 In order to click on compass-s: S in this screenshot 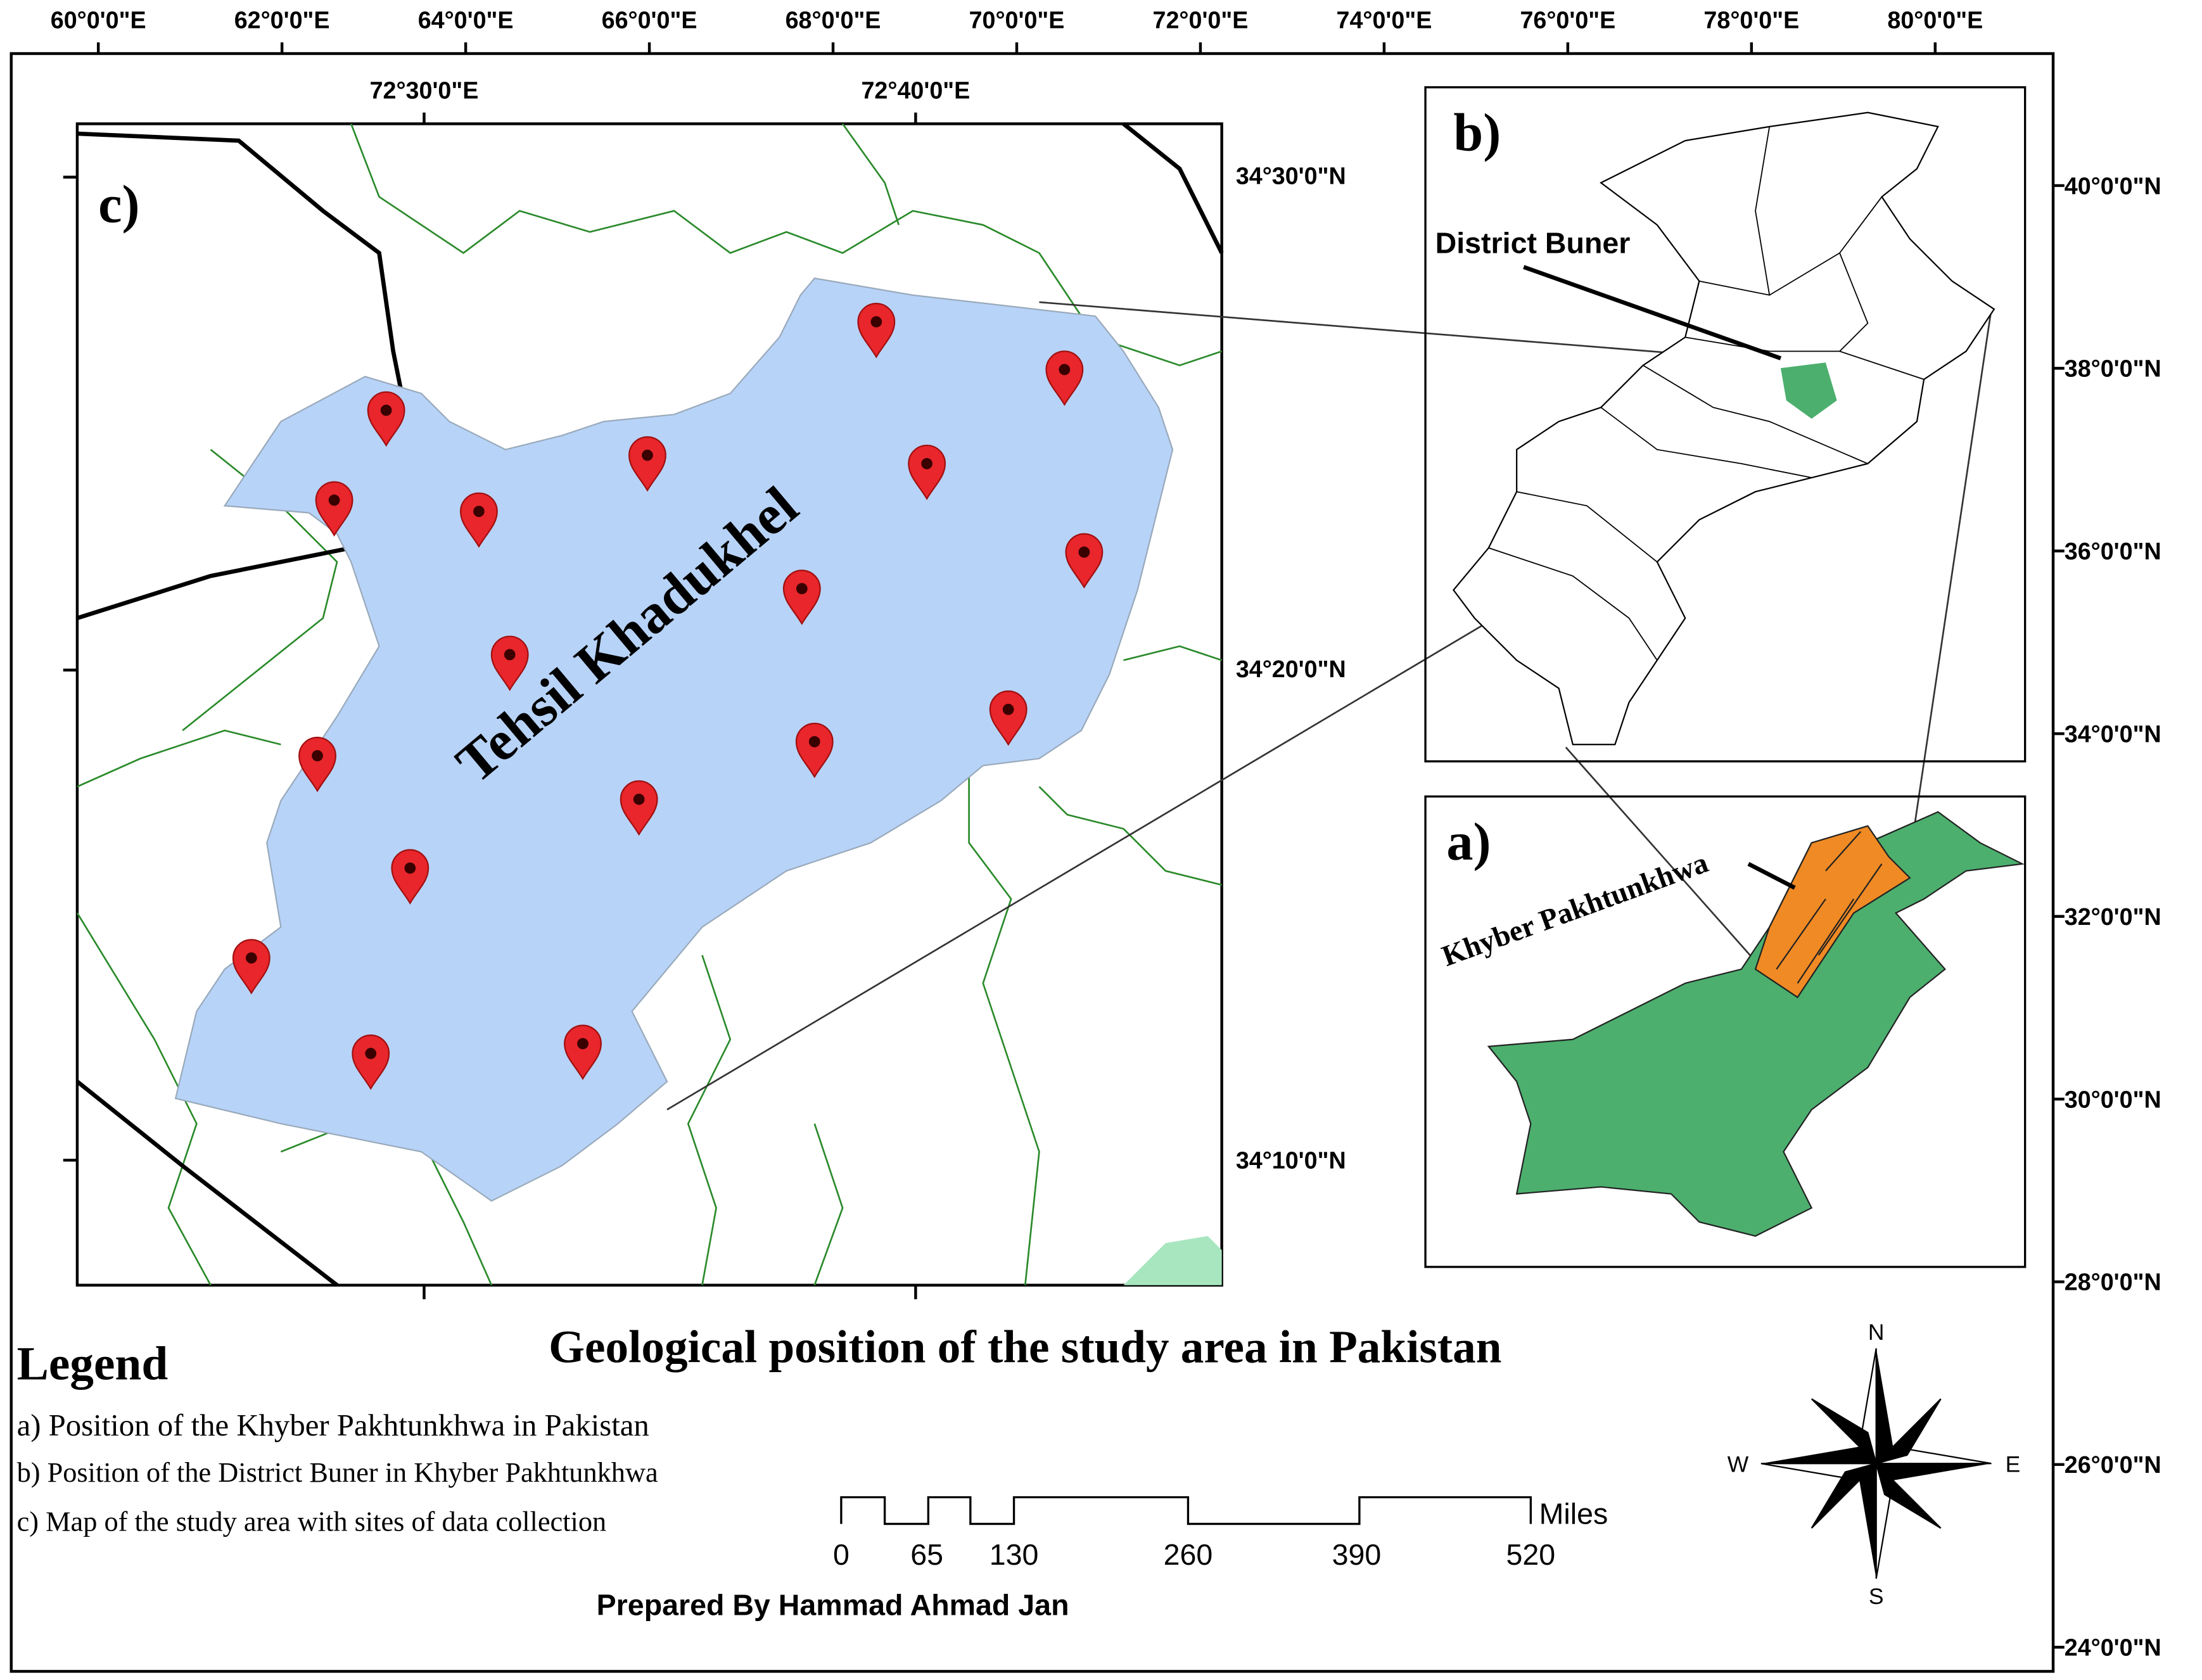, I will do `click(1876, 1596)`.